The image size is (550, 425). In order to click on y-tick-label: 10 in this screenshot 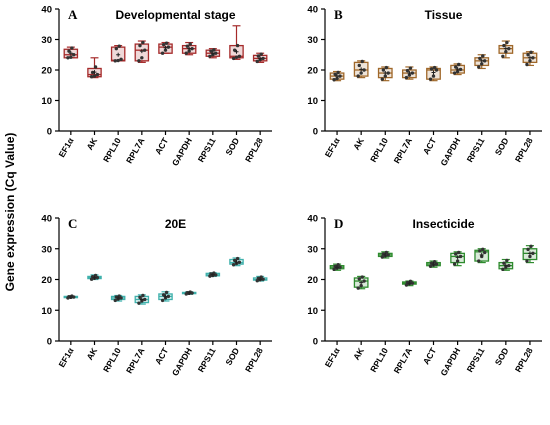, I will do `click(312, 311)`.